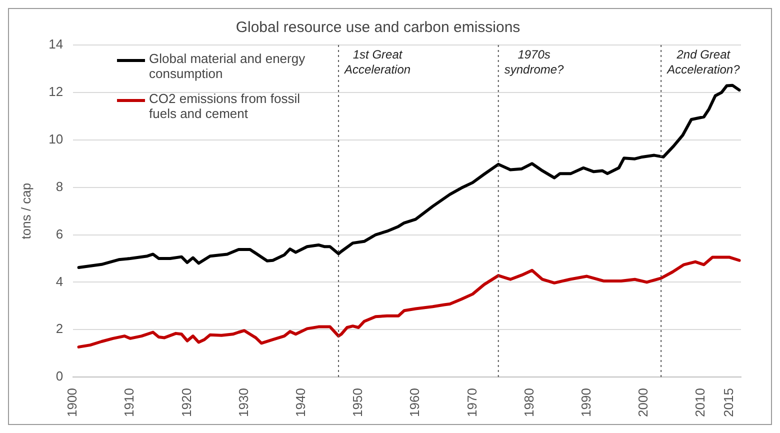  What do you see at coordinates (703, 61) in the screenshot?
I see `ref-line-label: 2nd Great Acceleration?` at bounding box center [703, 61].